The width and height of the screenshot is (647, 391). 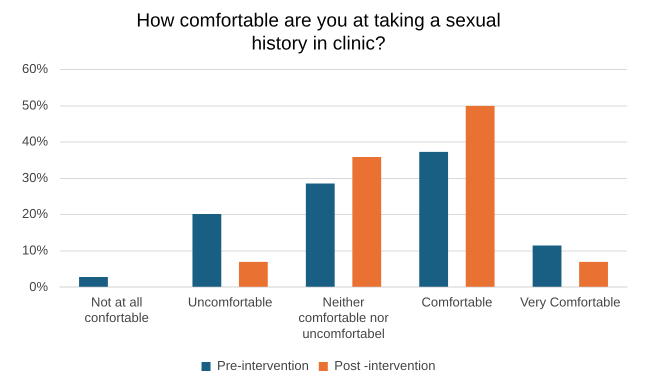 What do you see at coordinates (318, 32) in the screenshot?
I see `chart-title: How comfortable are you at taking a sexual history in clinic?` at bounding box center [318, 32].